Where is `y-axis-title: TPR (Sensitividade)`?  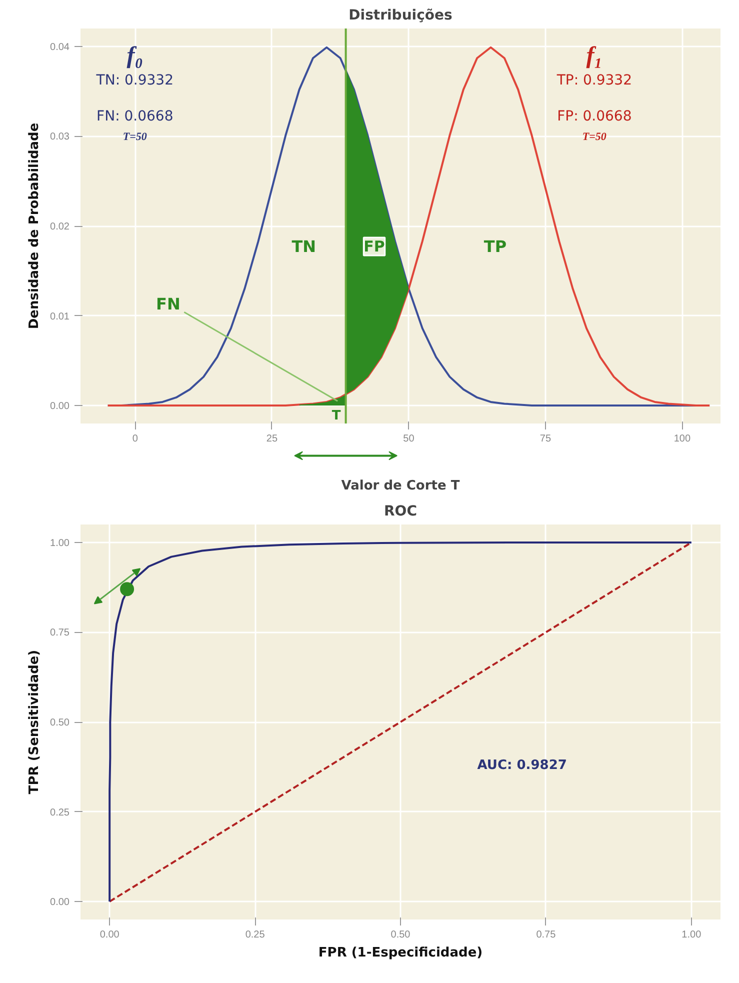
y-axis-title: TPR (Sensitividade) is located at coordinates (34, 722).